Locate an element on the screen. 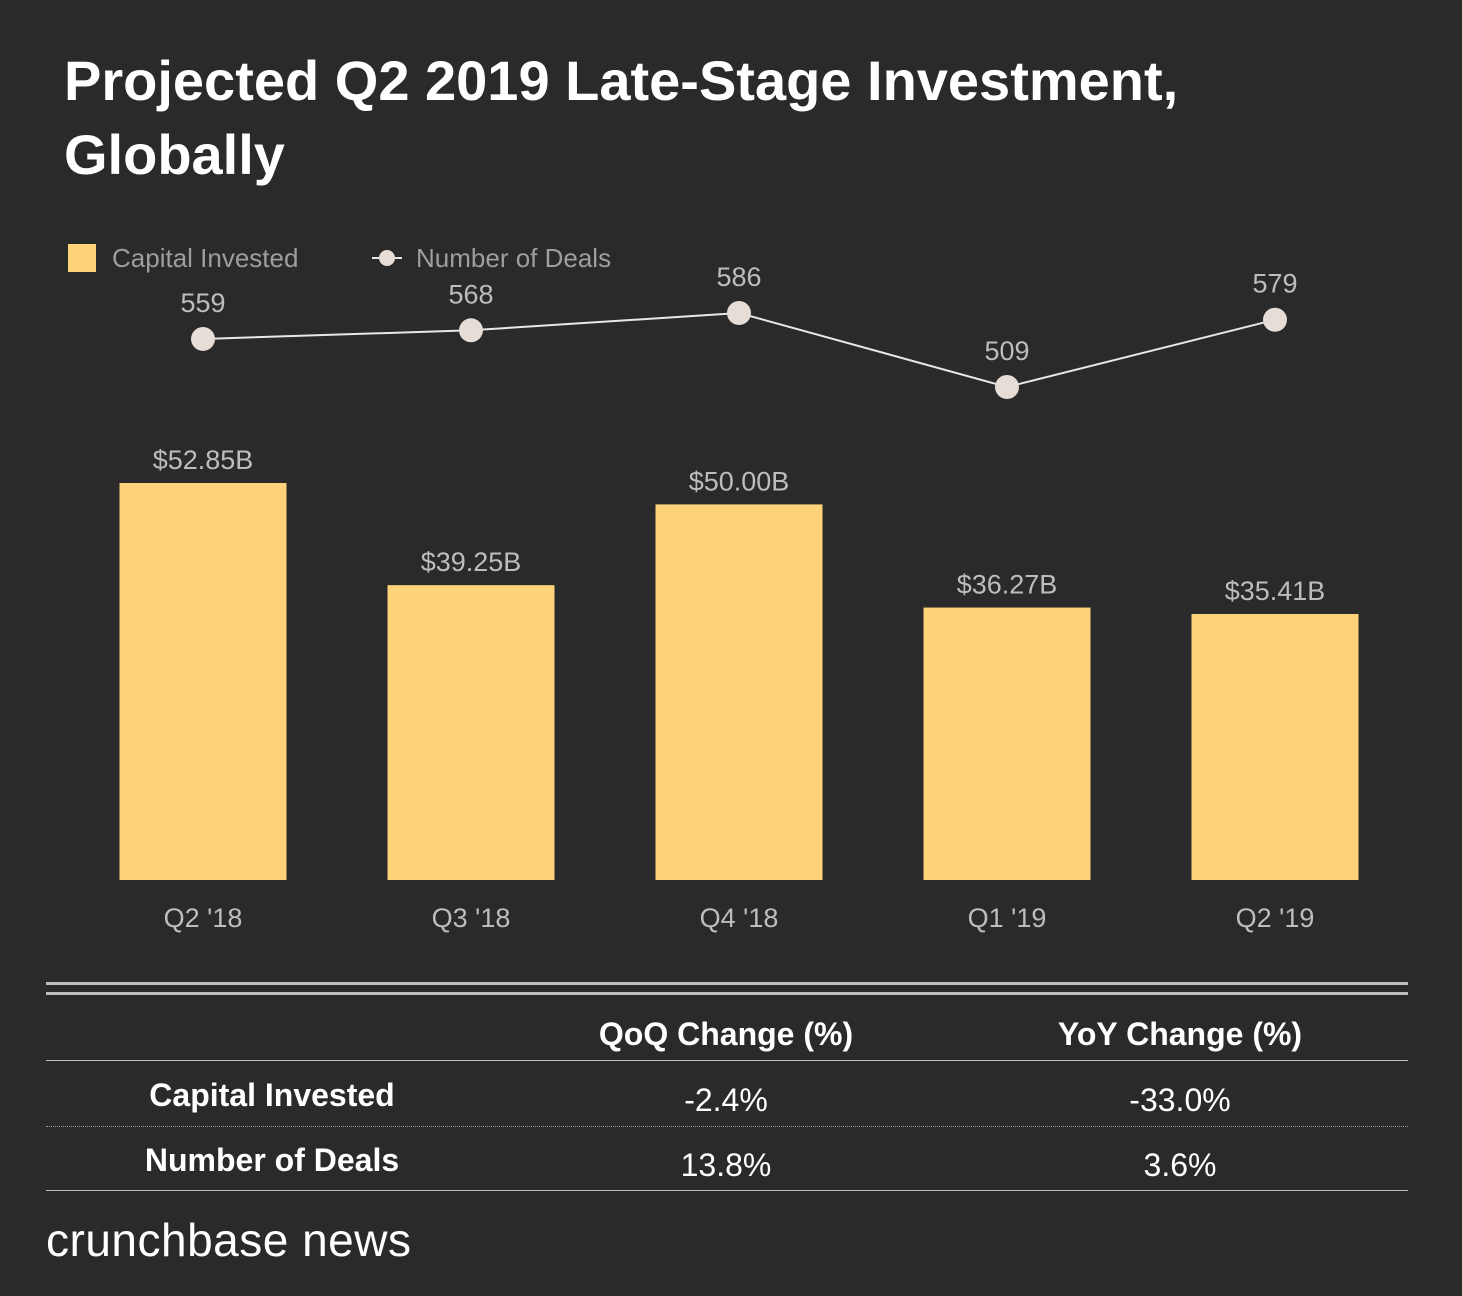  table-cell-capital-yoy: -33.0% is located at coordinates (1180, 1100).